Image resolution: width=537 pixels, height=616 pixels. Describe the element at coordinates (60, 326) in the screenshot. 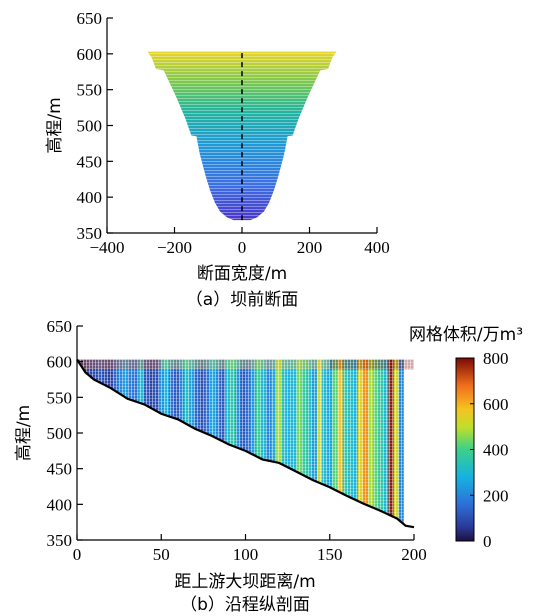

I see `panel-b-ytick-label: 650` at that location.